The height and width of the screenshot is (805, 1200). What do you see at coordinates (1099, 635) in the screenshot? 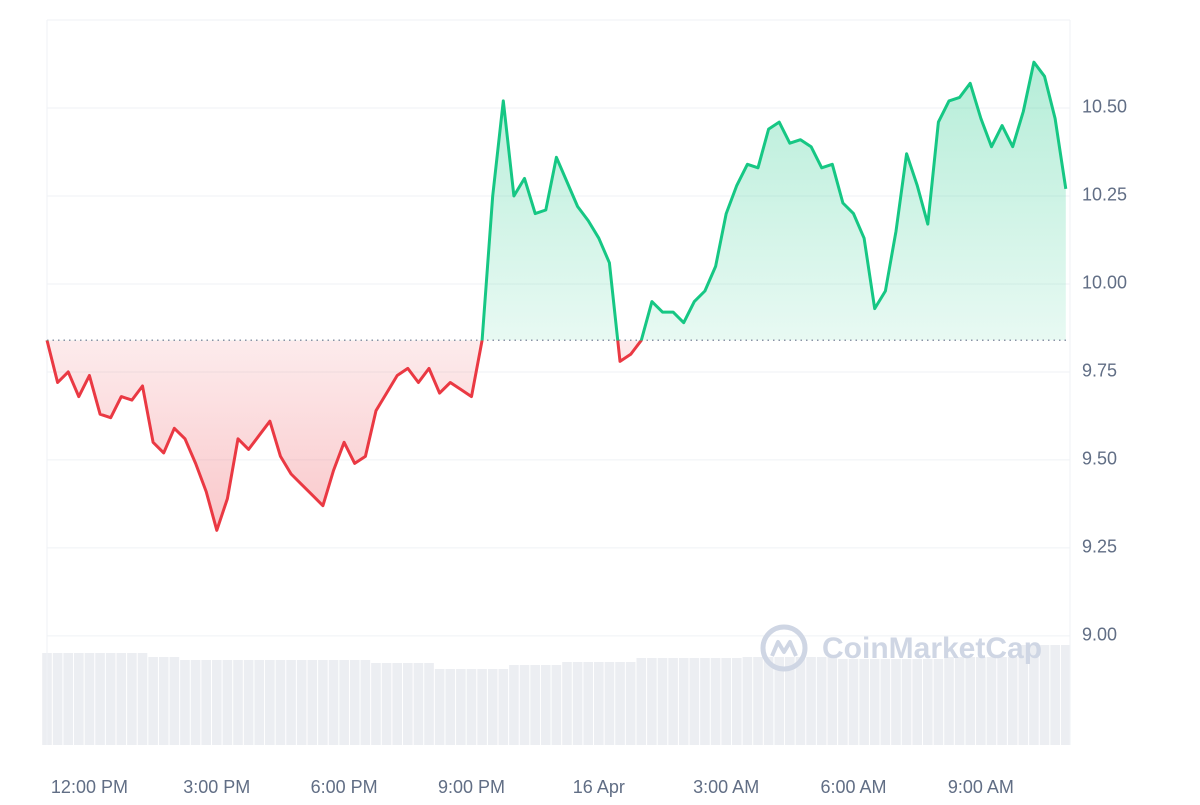
I see `y-tick-label: 9.00` at bounding box center [1099, 635].